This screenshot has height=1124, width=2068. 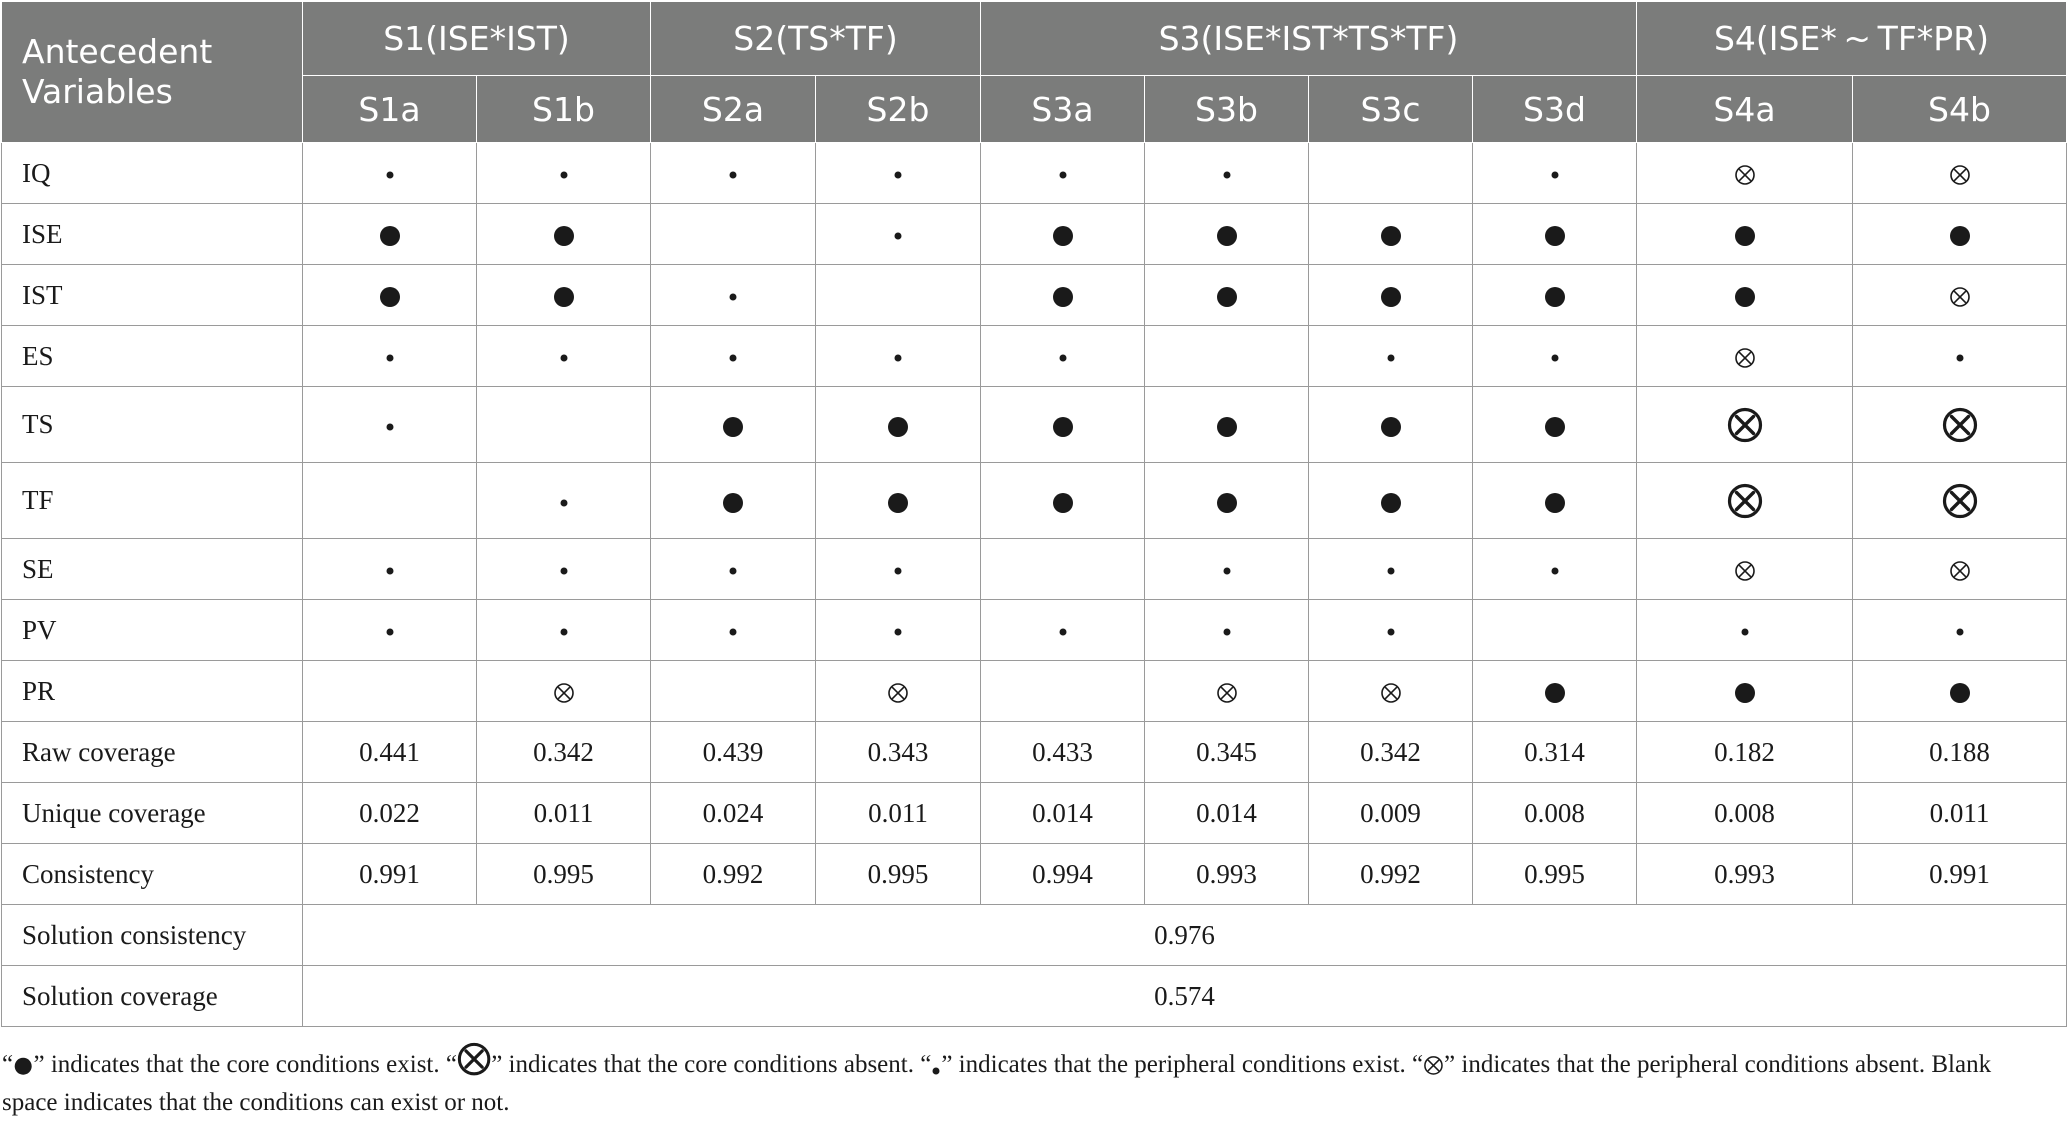 What do you see at coordinates (898, 109) in the screenshot?
I see `column-header: S2b` at bounding box center [898, 109].